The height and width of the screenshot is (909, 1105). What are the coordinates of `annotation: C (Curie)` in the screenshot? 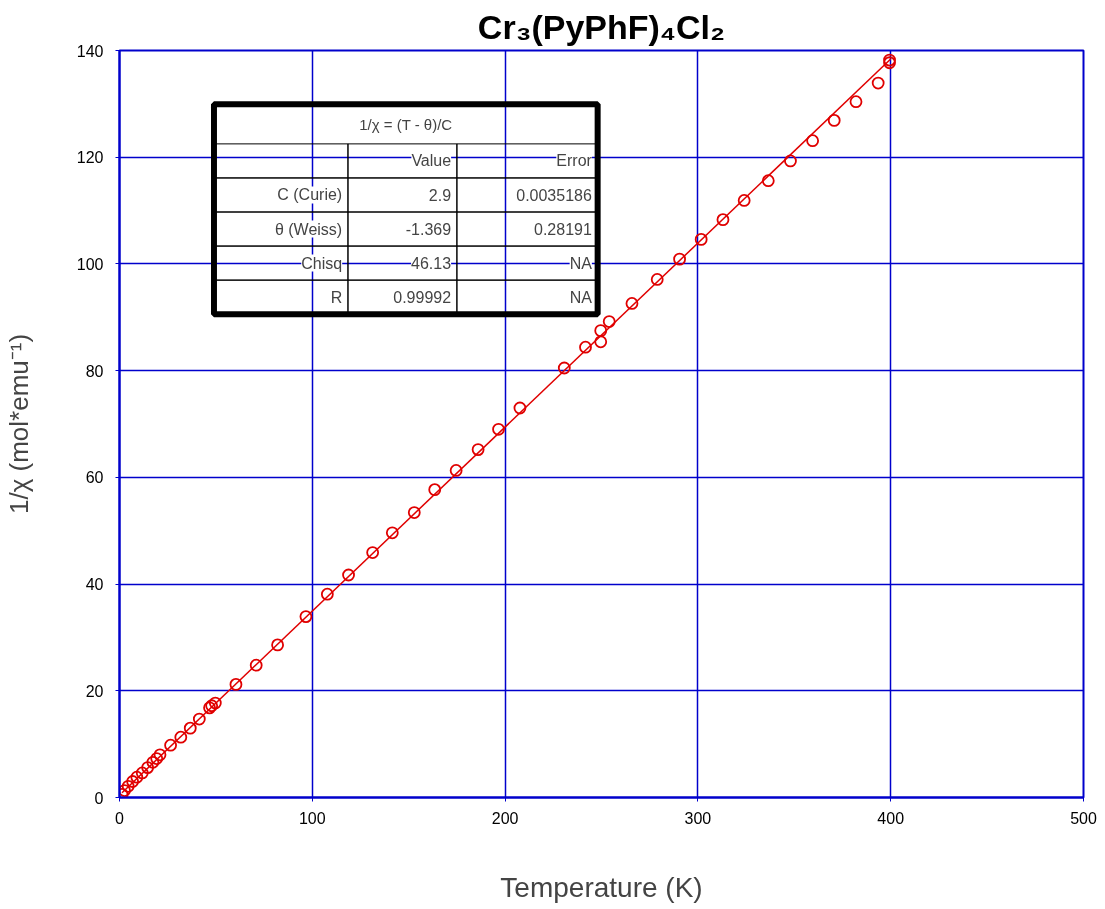 It's located at (310, 195).